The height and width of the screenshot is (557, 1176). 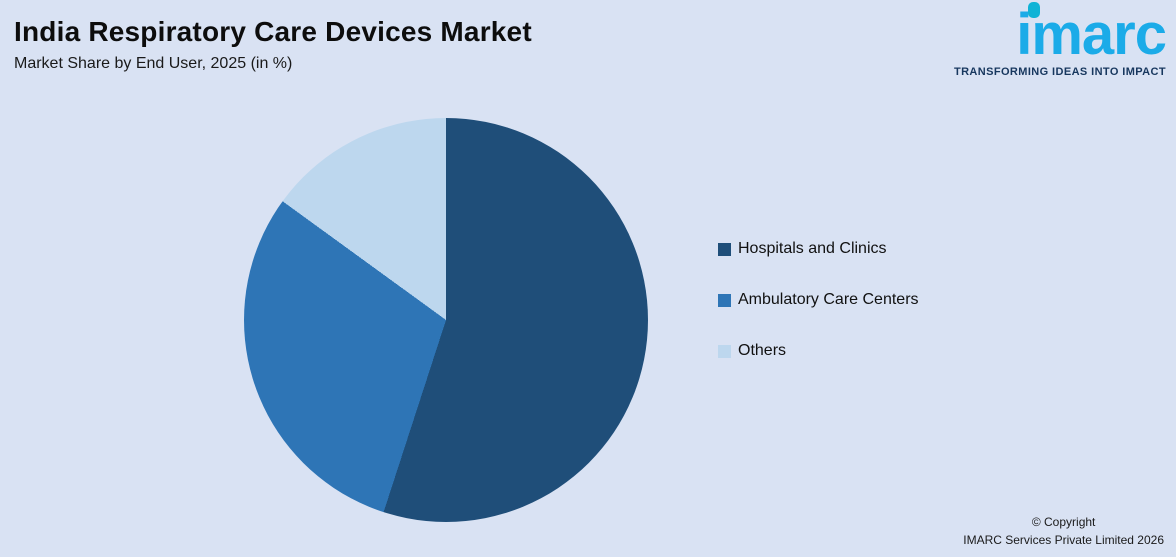 What do you see at coordinates (762, 350) in the screenshot?
I see `legend-label: Others` at bounding box center [762, 350].